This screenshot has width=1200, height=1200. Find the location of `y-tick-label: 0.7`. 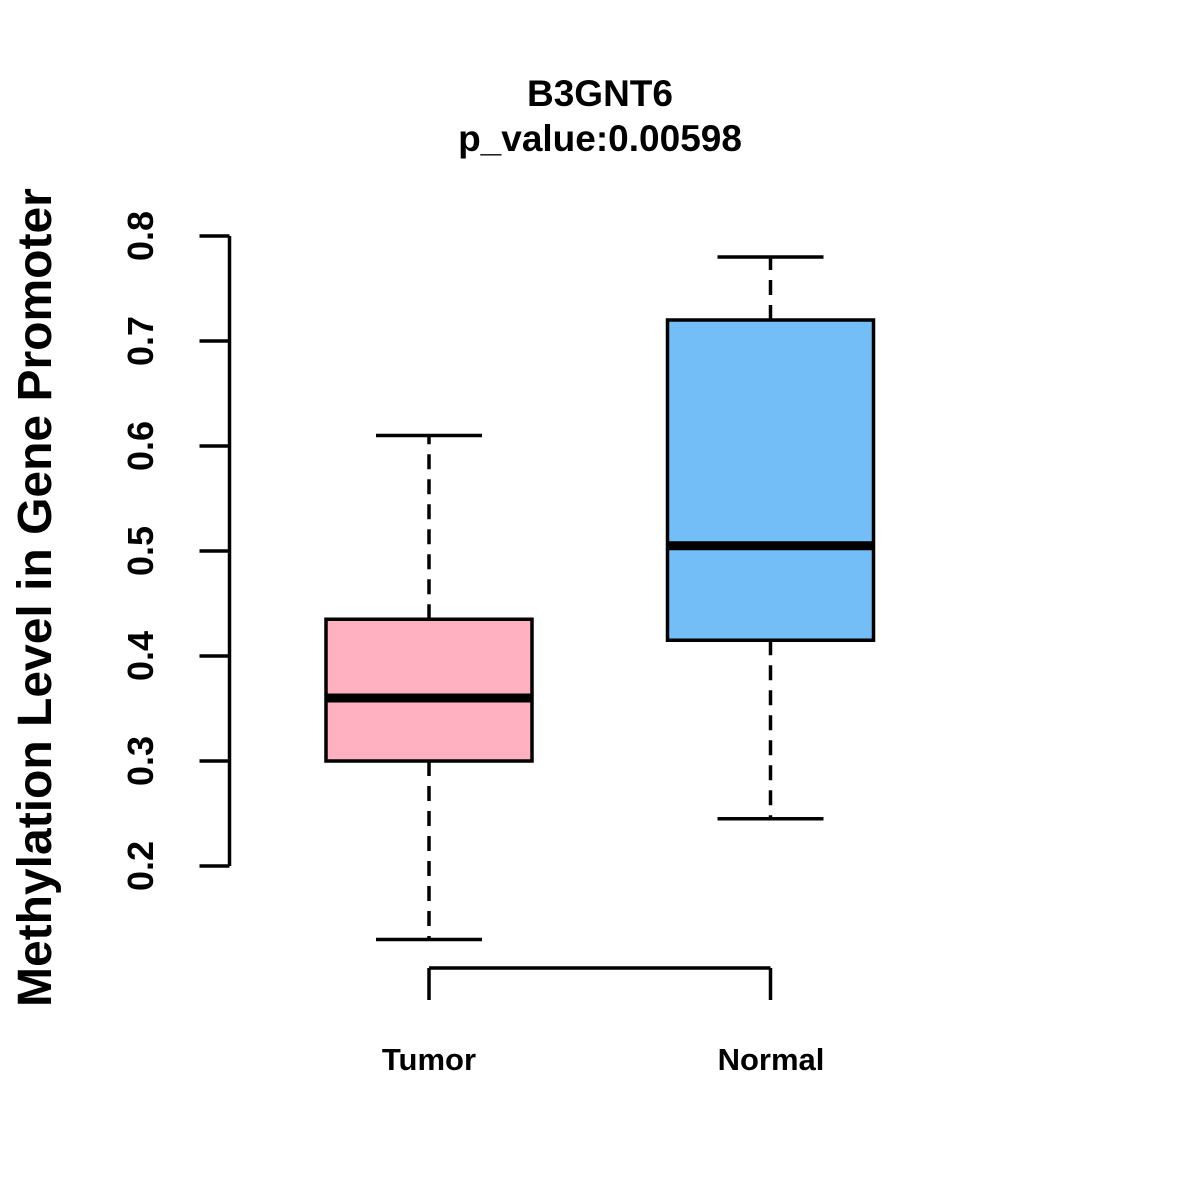

y-tick-label: 0.7 is located at coordinates (140, 341).